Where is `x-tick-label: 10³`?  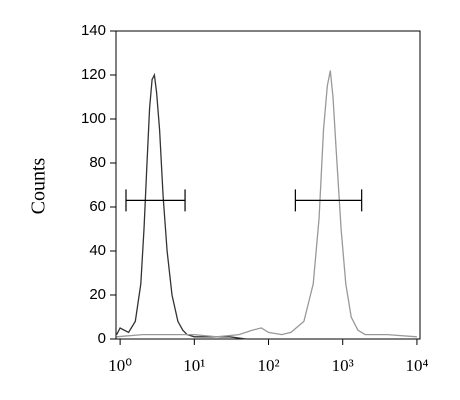
x-tick-label: 10³ is located at coordinates (343, 365).